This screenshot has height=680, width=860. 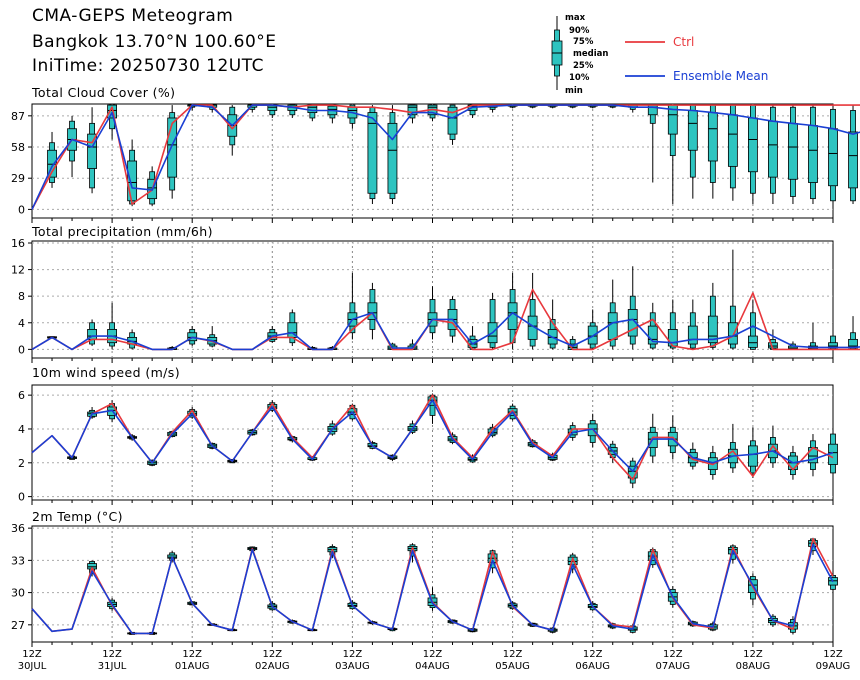 What do you see at coordinates (579, 31) in the screenshot?
I see `legend-box-label: 90%` at bounding box center [579, 31].